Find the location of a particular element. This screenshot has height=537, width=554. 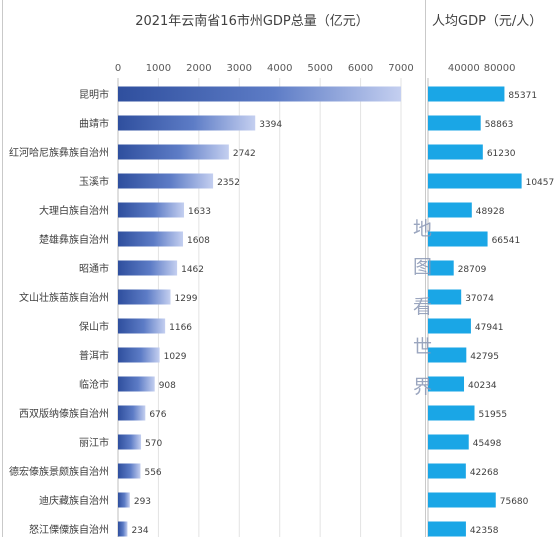

category-label: 昆明市 is located at coordinates (94, 94).